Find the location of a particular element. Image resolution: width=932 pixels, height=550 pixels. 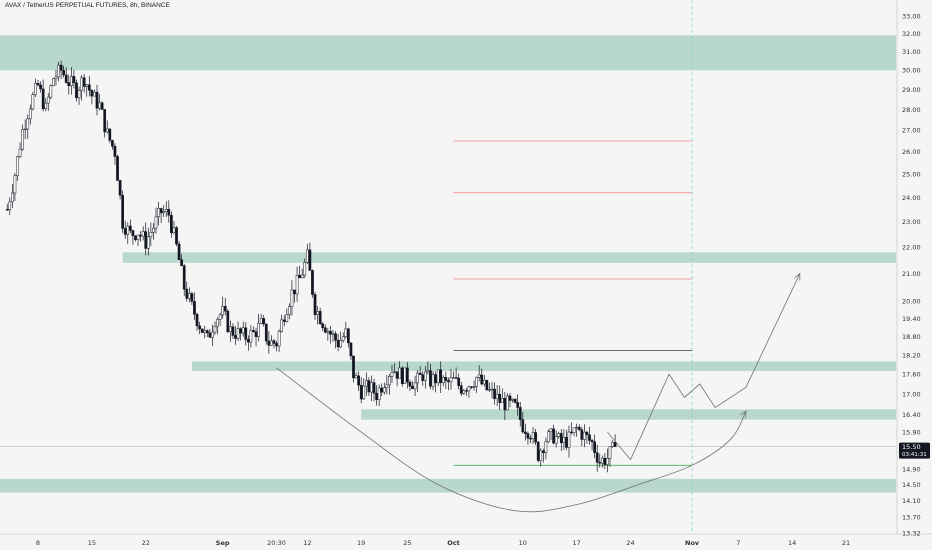

price-badge is located at coordinates (914, 450).